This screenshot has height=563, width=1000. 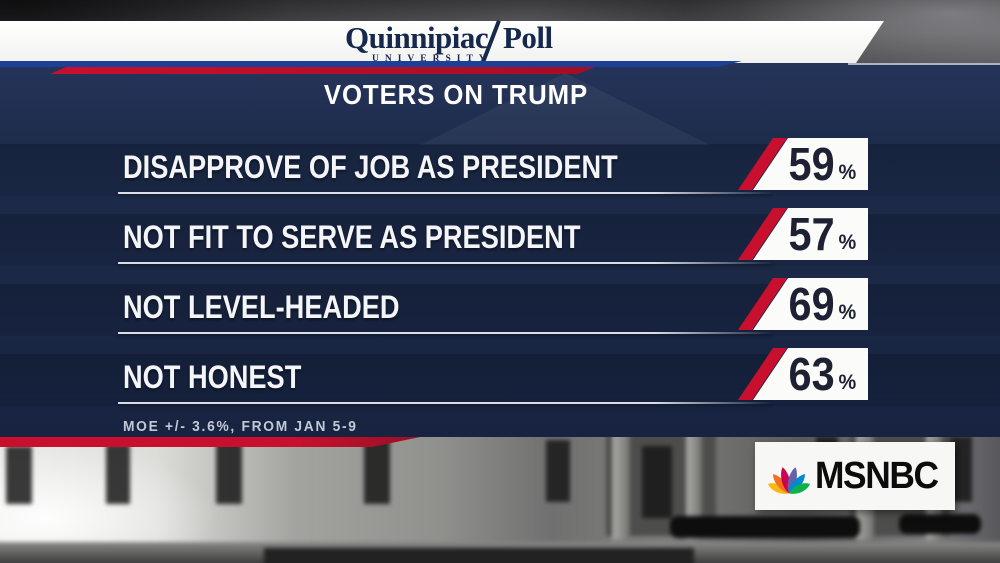 I want to click on percentage-value: 69, so click(x=811, y=304).